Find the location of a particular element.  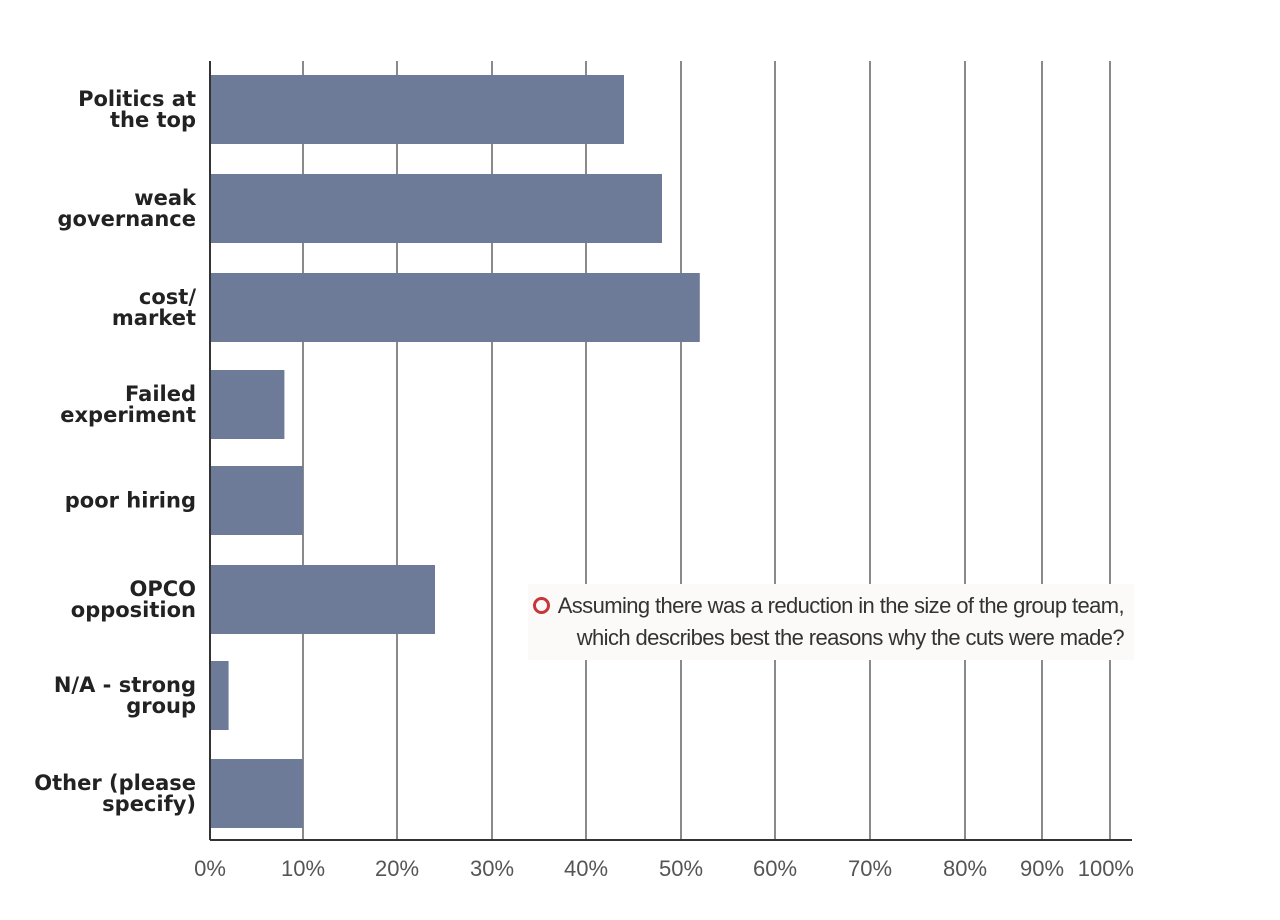

category-label-7-0: Other (please is located at coordinates (115, 783).